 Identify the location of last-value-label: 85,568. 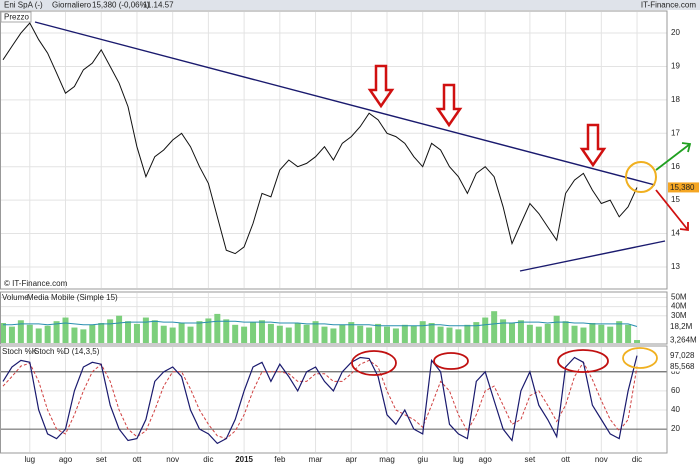
(682, 366).